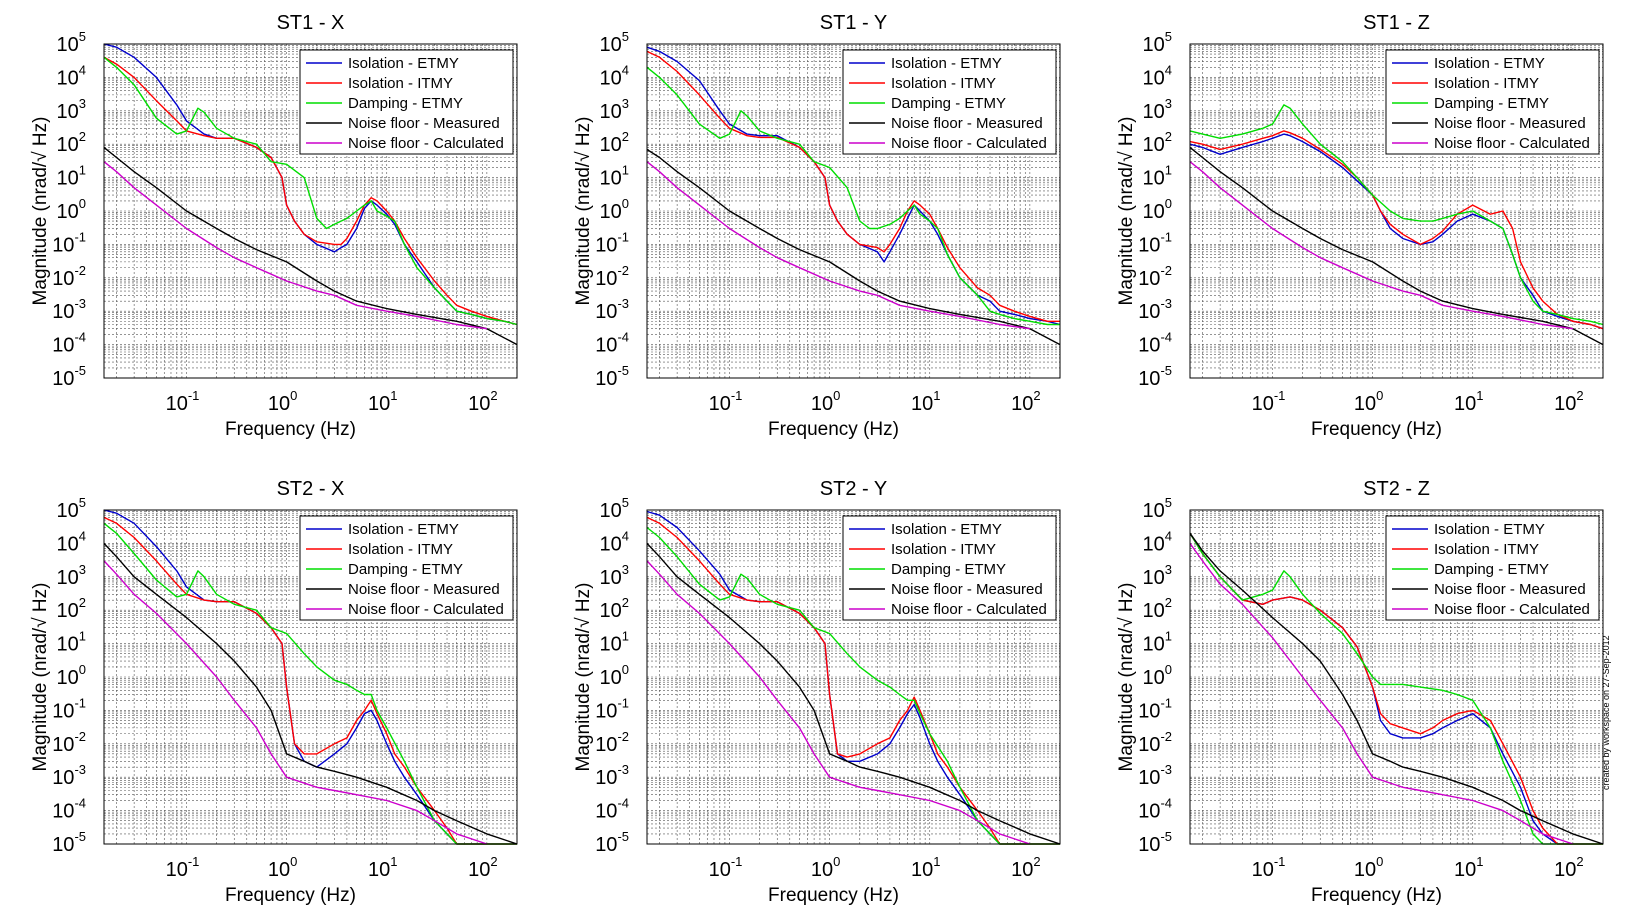 Image resolution: width=1625 pixels, height=912 pixels. I want to click on chart-title: ST2 - Y, so click(853, 489).